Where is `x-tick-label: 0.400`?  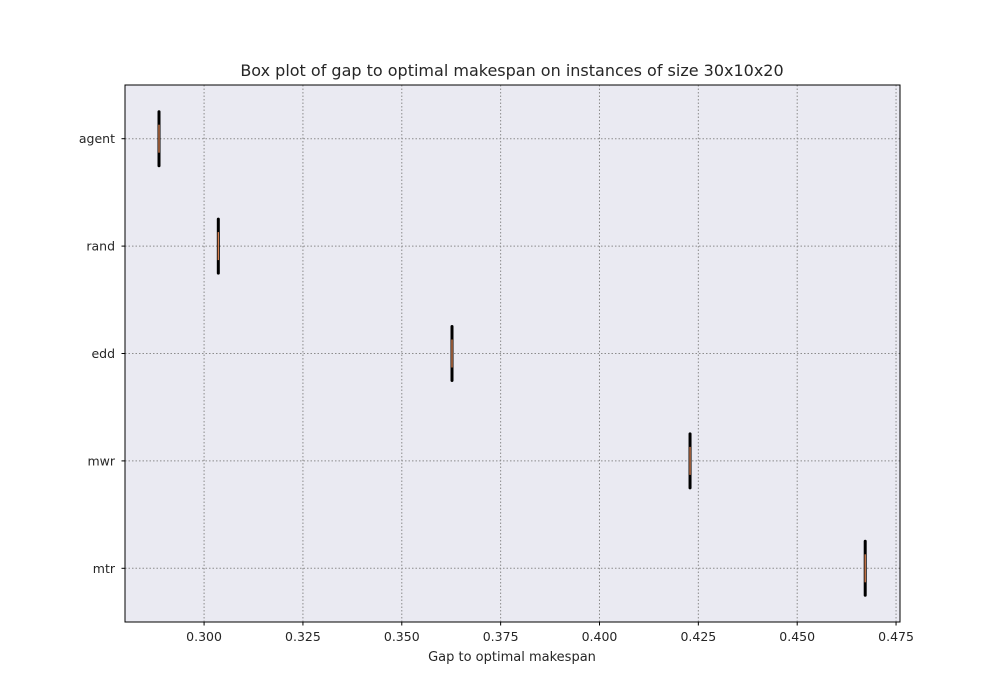 x-tick-label: 0.400 is located at coordinates (600, 636).